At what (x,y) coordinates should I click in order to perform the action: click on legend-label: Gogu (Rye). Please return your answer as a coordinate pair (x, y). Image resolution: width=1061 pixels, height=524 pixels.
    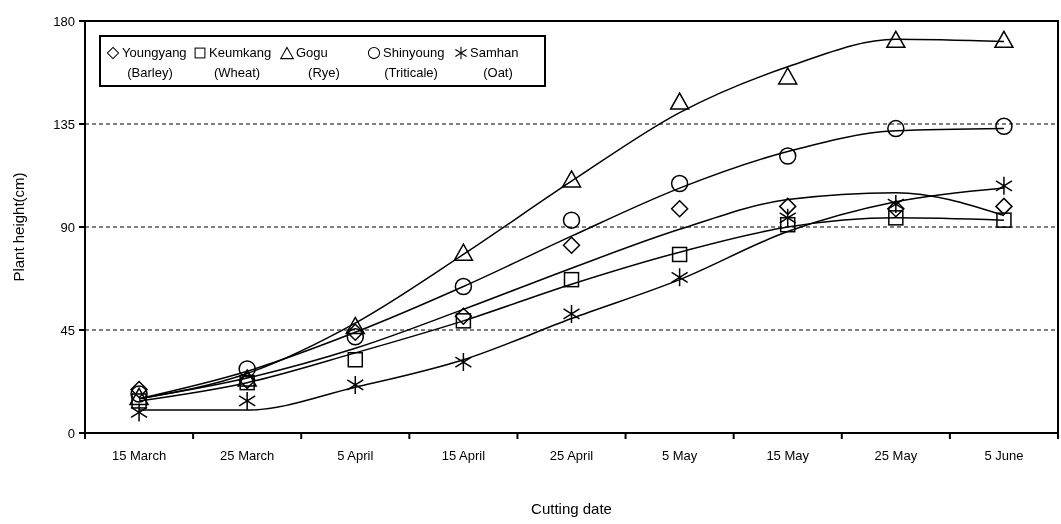
    Looking at the image, I should click on (318, 62).